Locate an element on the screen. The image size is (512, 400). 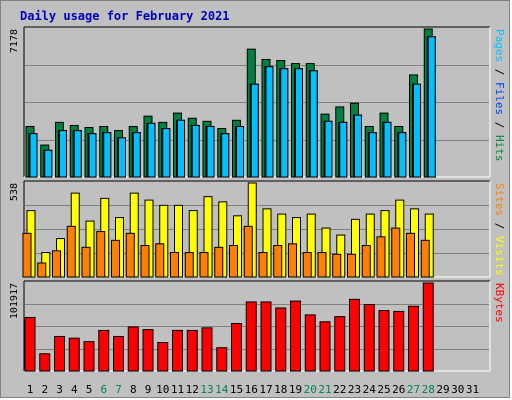
max-value-label: 7178 is located at coordinates (14, 41).